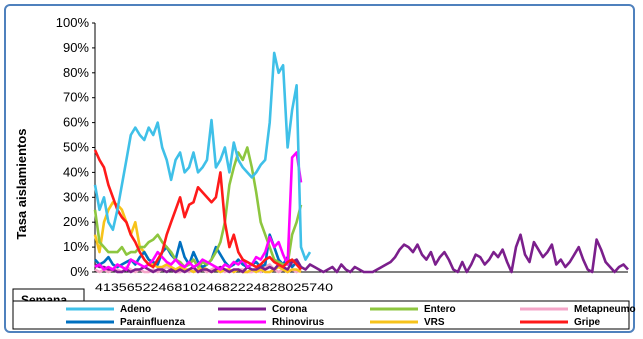 Image resolution: width=643 pixels, height=339 pixels. What do you see at coordinates (76, 171) in the screenshot?
I see `y-tick-label: 40%` at bounding box center [76, 171].